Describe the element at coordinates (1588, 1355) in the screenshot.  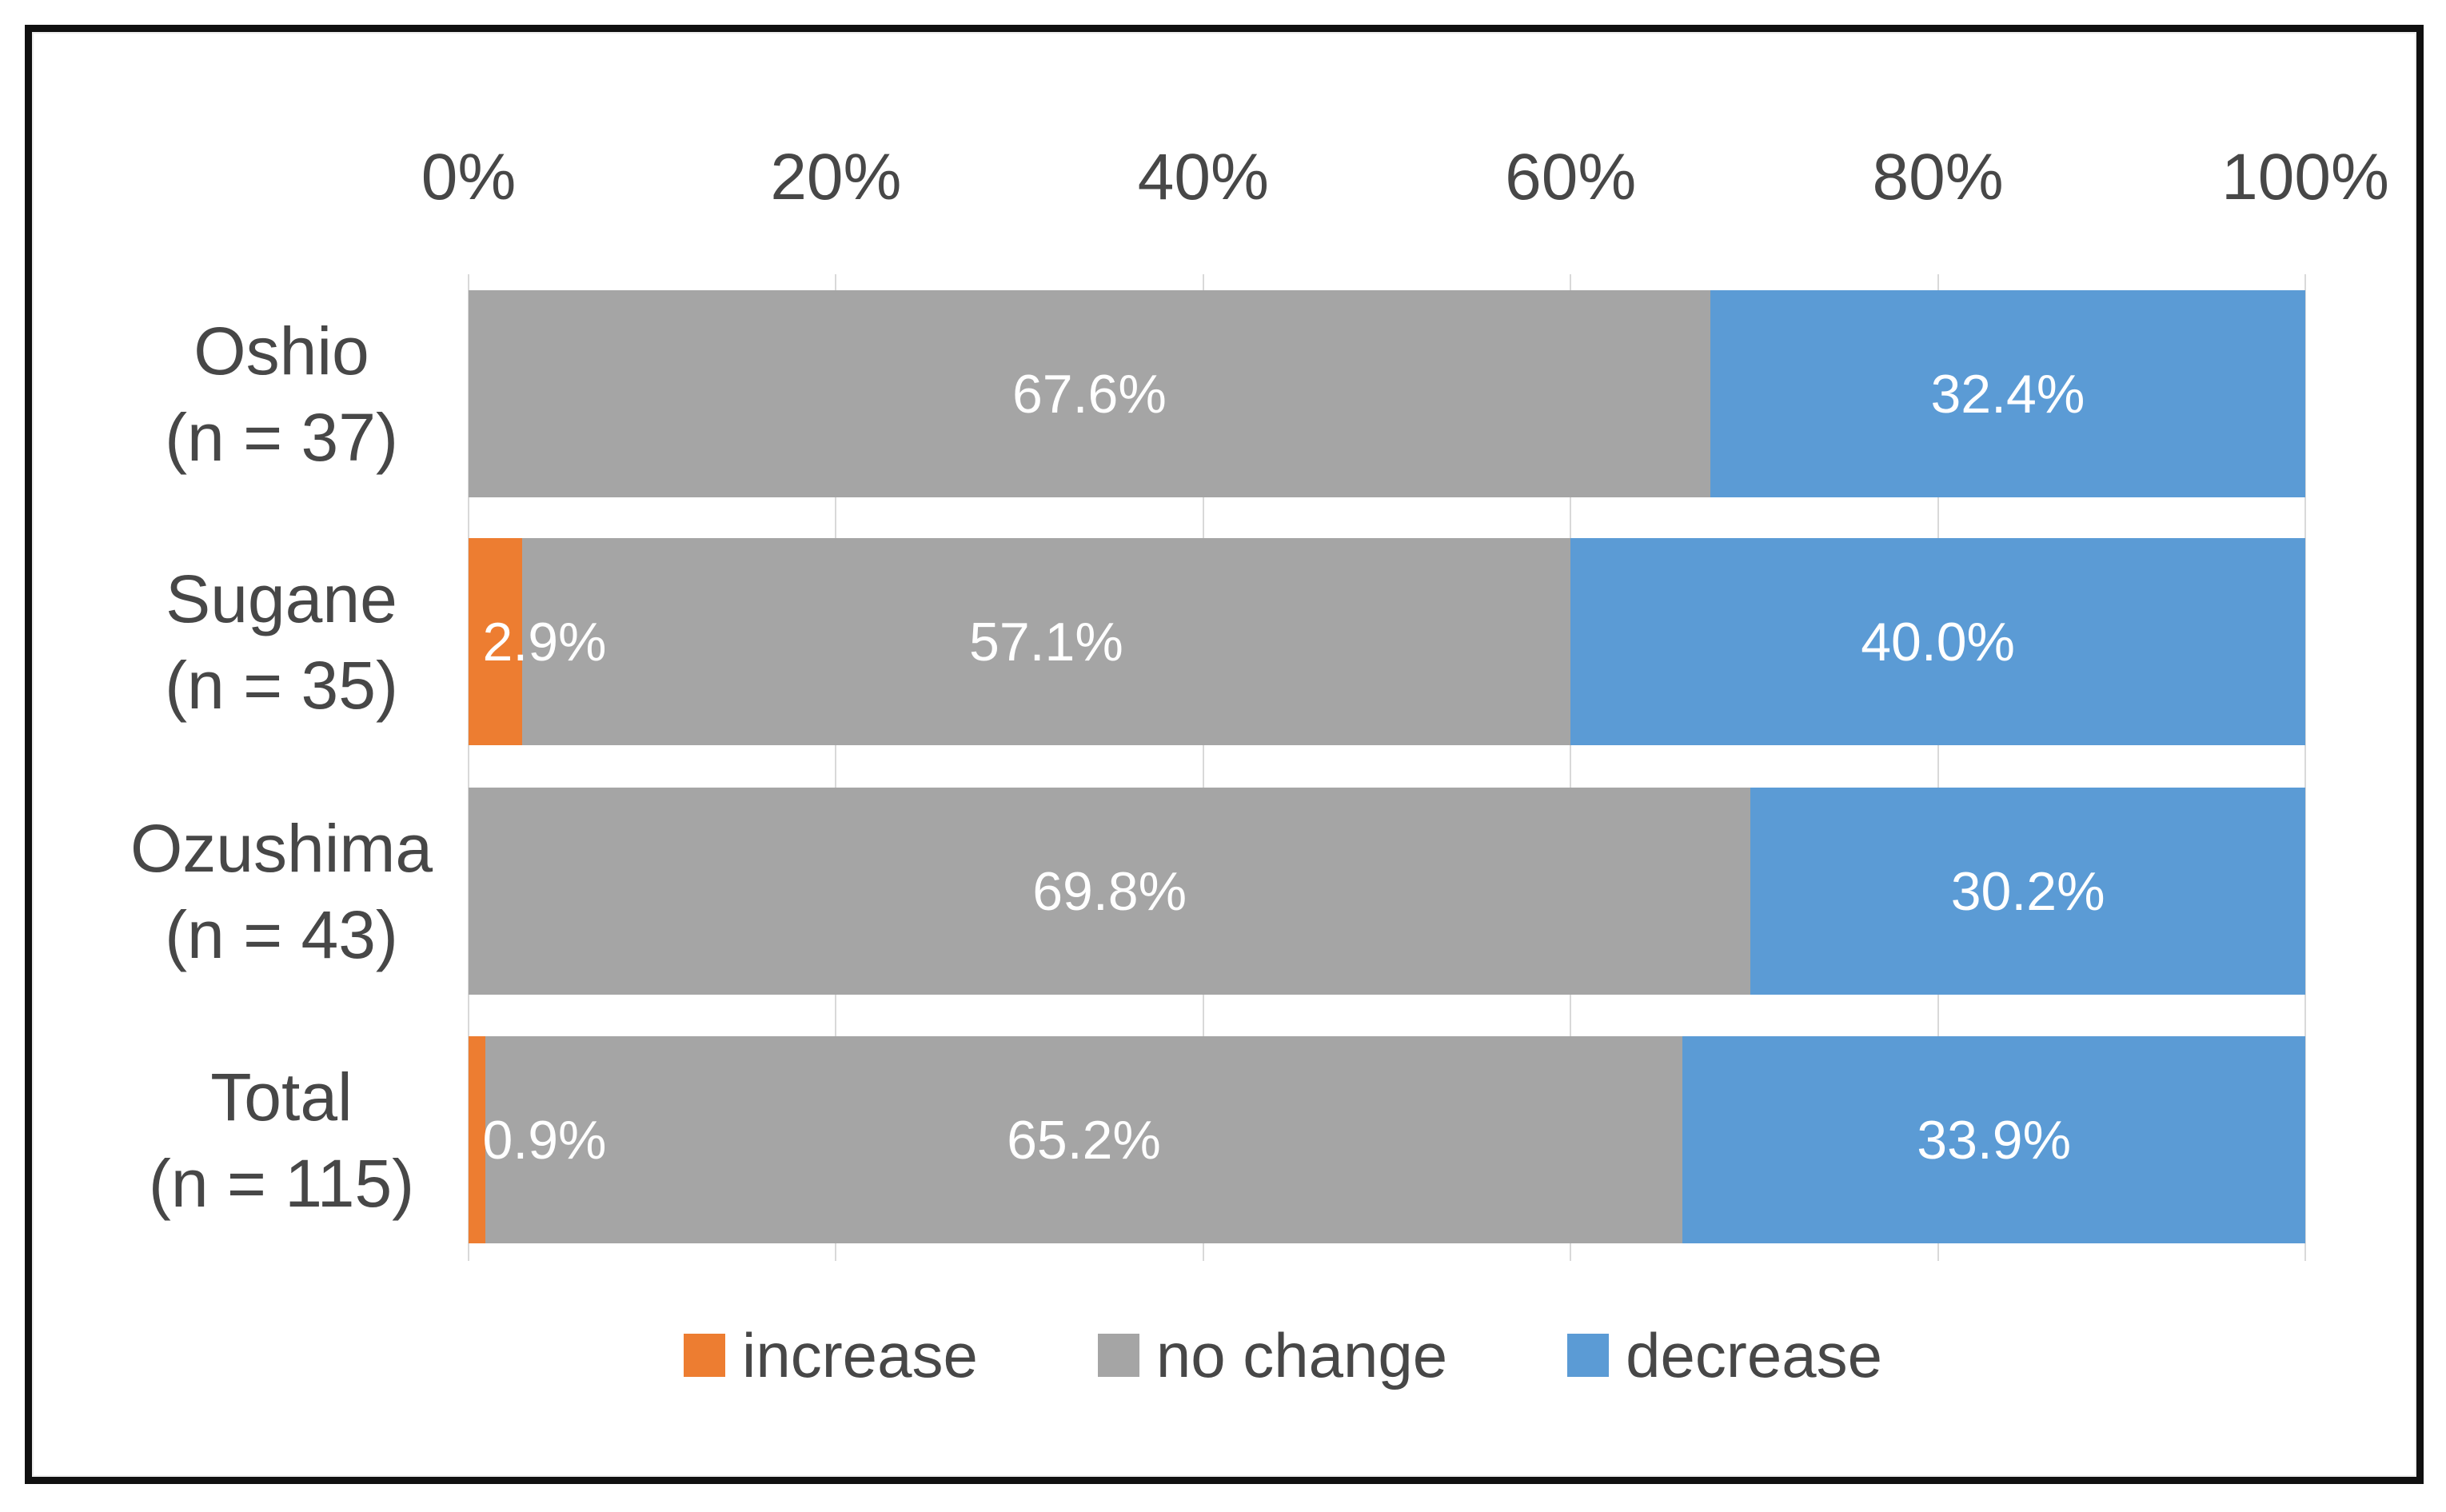
I see `legend-swatch-decrease-icon` at that location.